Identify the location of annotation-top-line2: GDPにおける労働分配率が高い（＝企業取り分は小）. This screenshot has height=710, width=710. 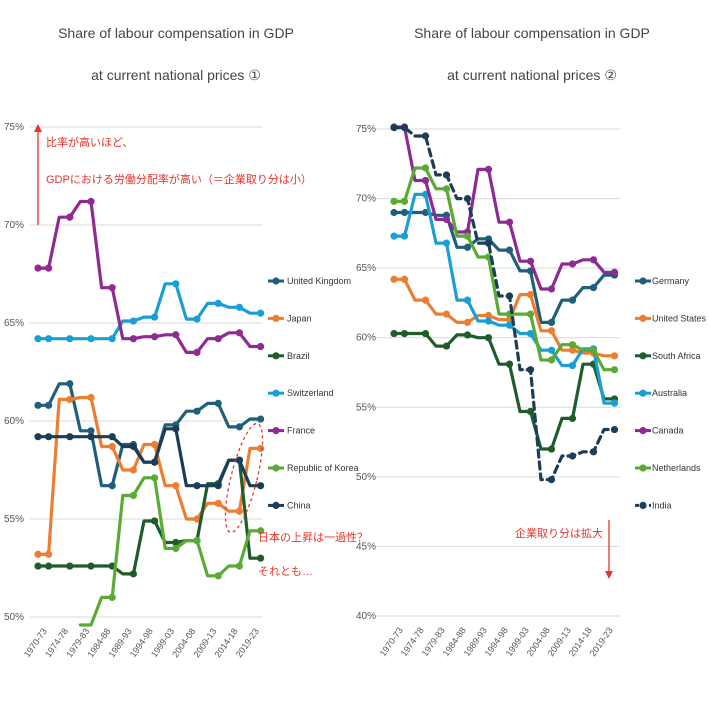
(179, 179).